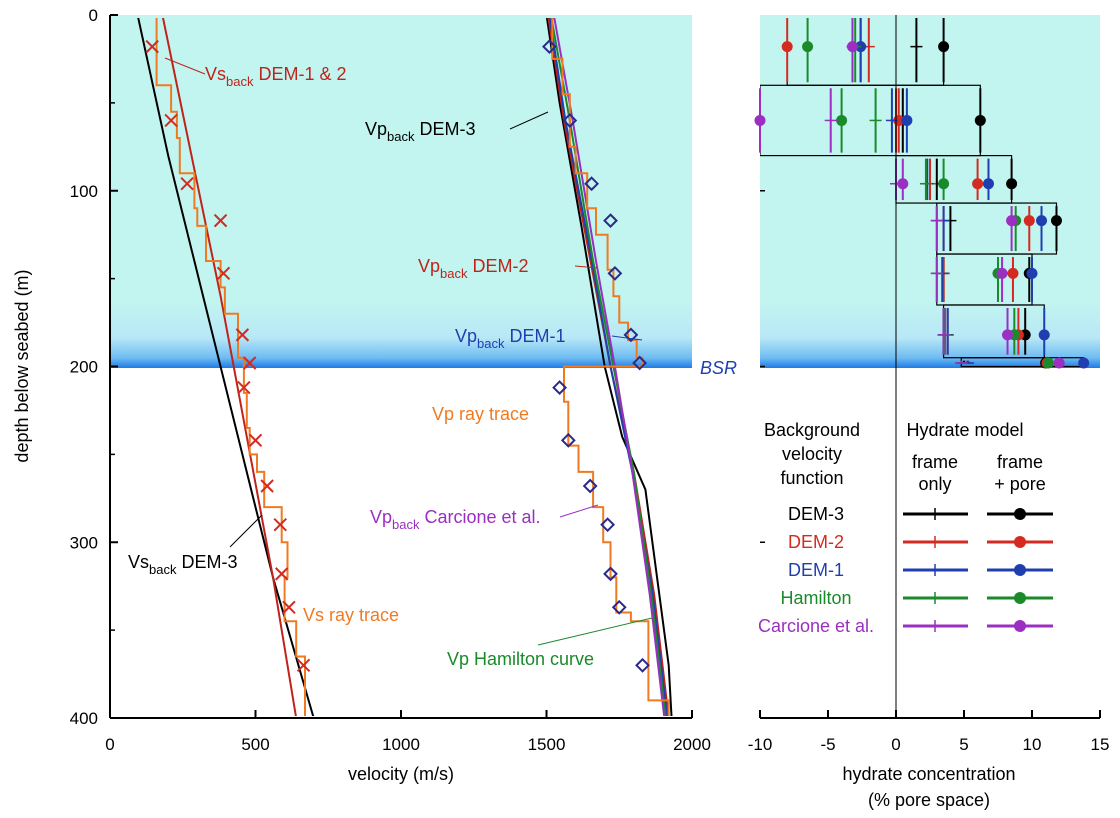 The width and height of the screenshot is (1120, 818). I want to click on hydrate-tick-label: -5, so click(827, 744).